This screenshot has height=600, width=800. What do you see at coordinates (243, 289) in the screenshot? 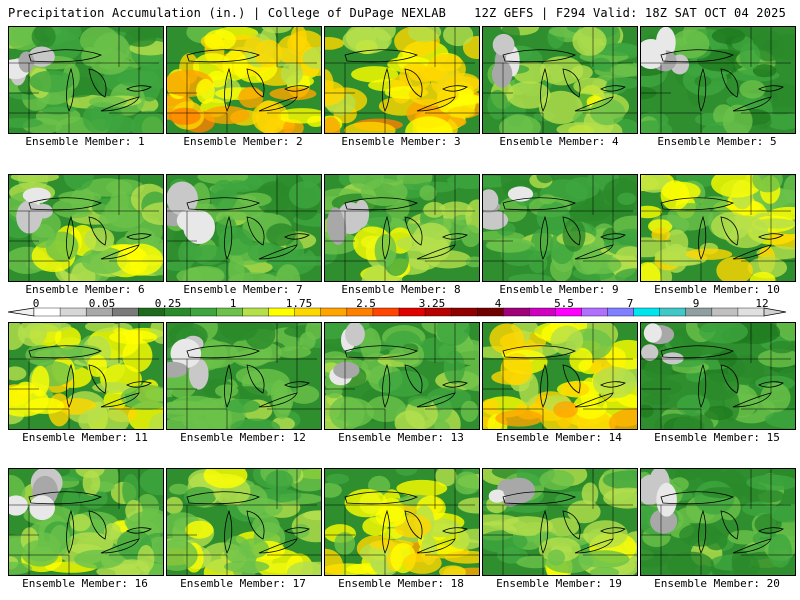
I see `member-label: Ensemble Member: 7` at bounding box center [243, 289].